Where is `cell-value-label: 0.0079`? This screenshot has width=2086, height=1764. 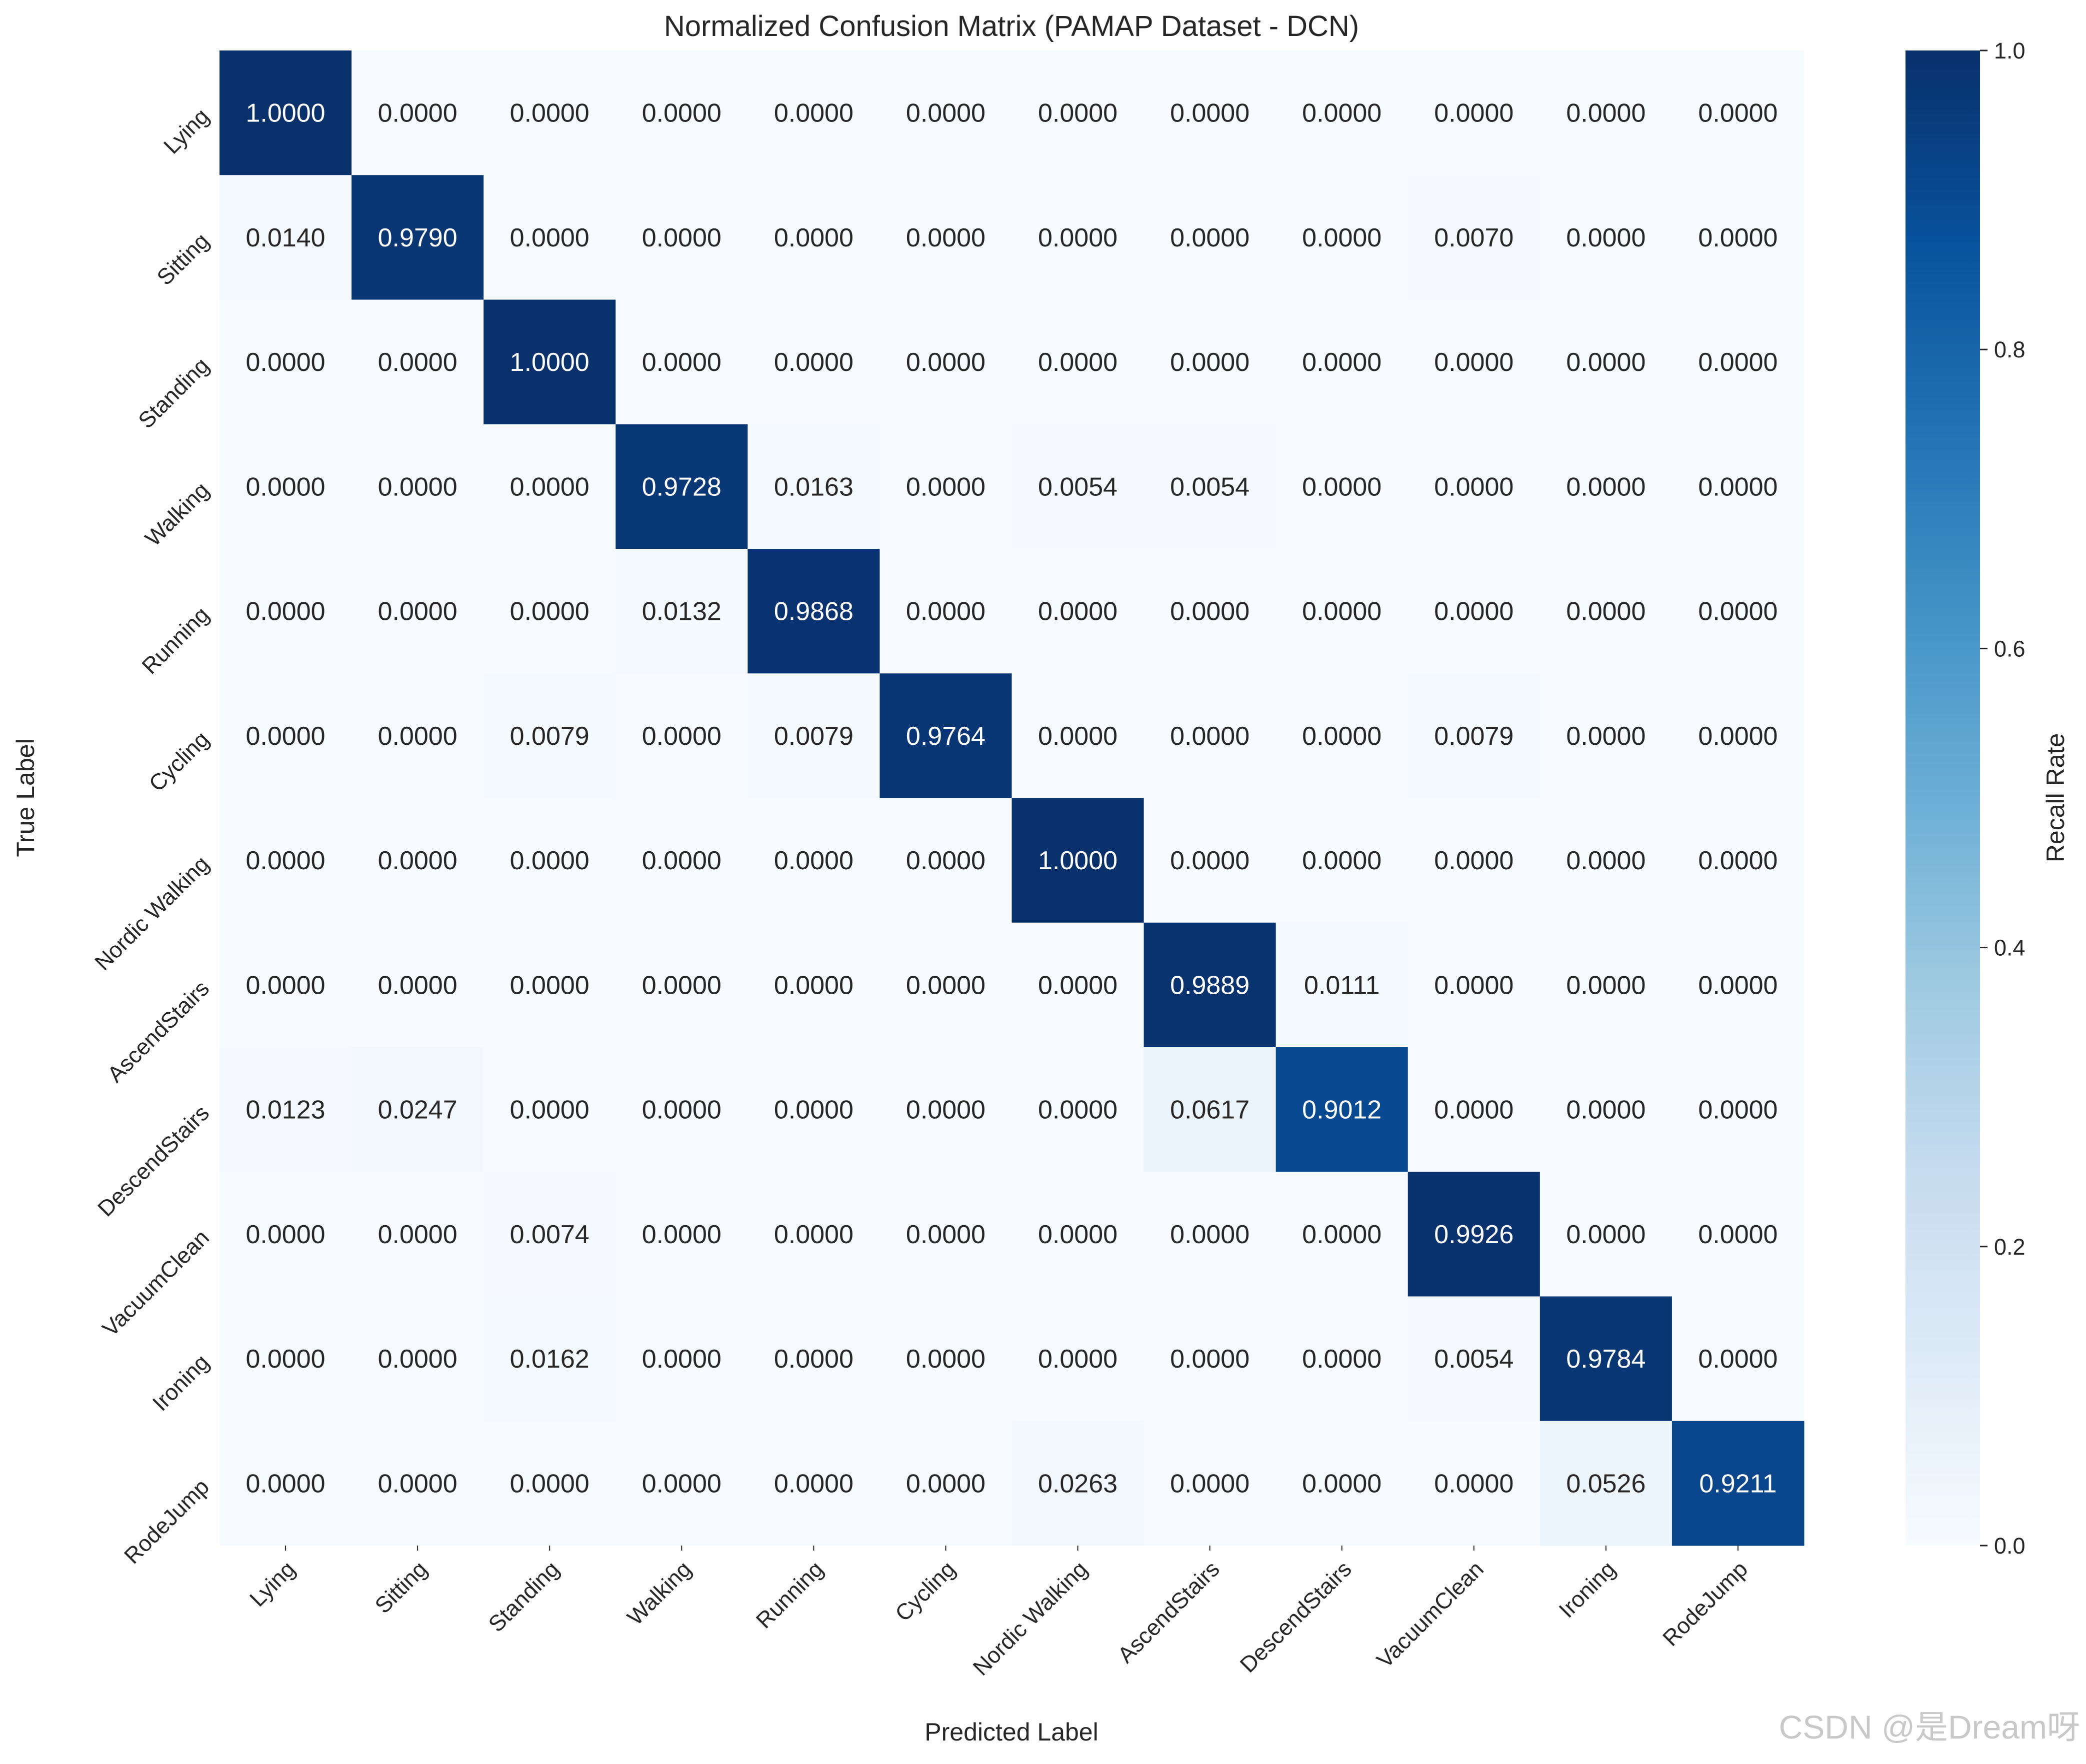
cell-value-label: 0.0079 is located at coordinates (1474, 736).